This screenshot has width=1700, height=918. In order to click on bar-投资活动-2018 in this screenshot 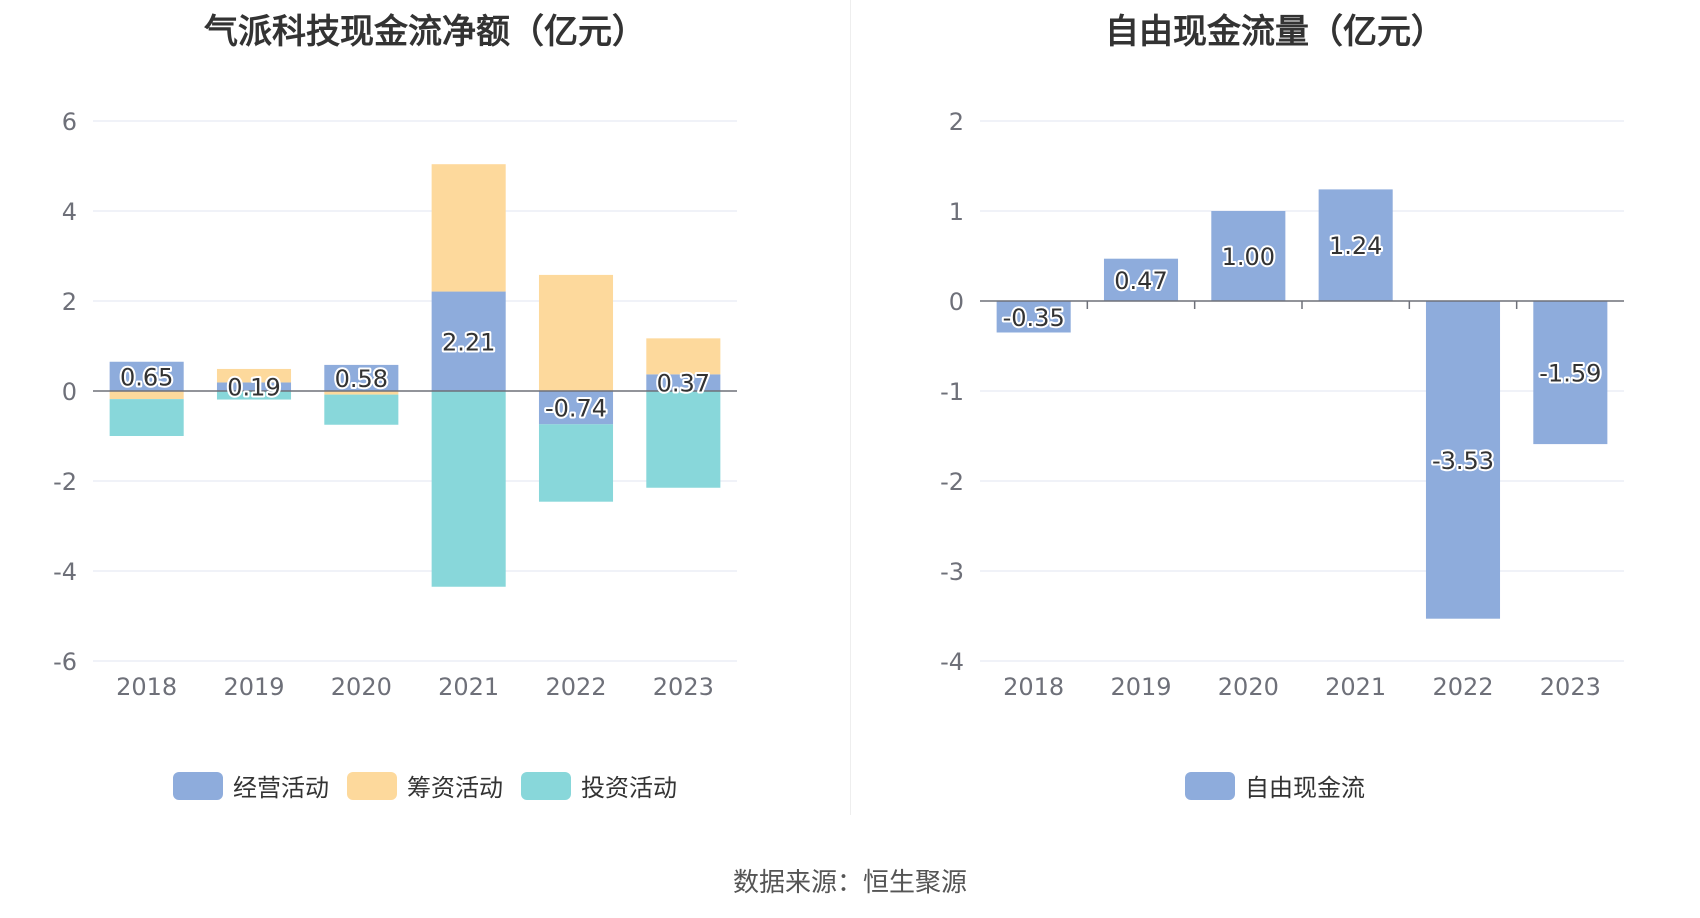, I will do `click(146, 417)`.